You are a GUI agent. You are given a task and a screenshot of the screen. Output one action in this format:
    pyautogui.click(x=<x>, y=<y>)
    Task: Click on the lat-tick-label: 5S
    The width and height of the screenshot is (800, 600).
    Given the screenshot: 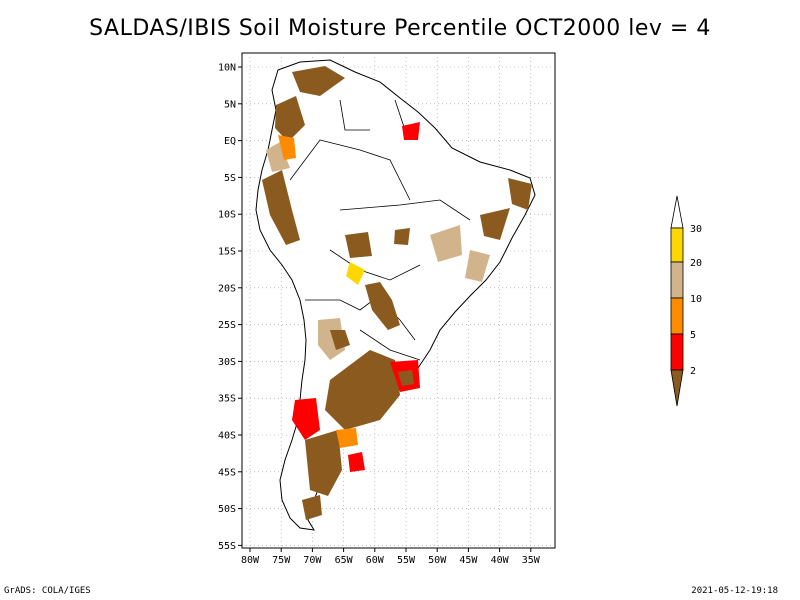 What is the action you would take?
    pyautogui.click(x=230, y=178)
    